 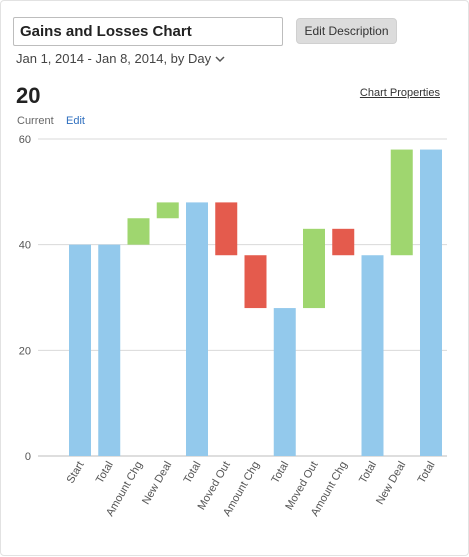 I want to click on x-category-label: Start, so click(x=76, y=473).